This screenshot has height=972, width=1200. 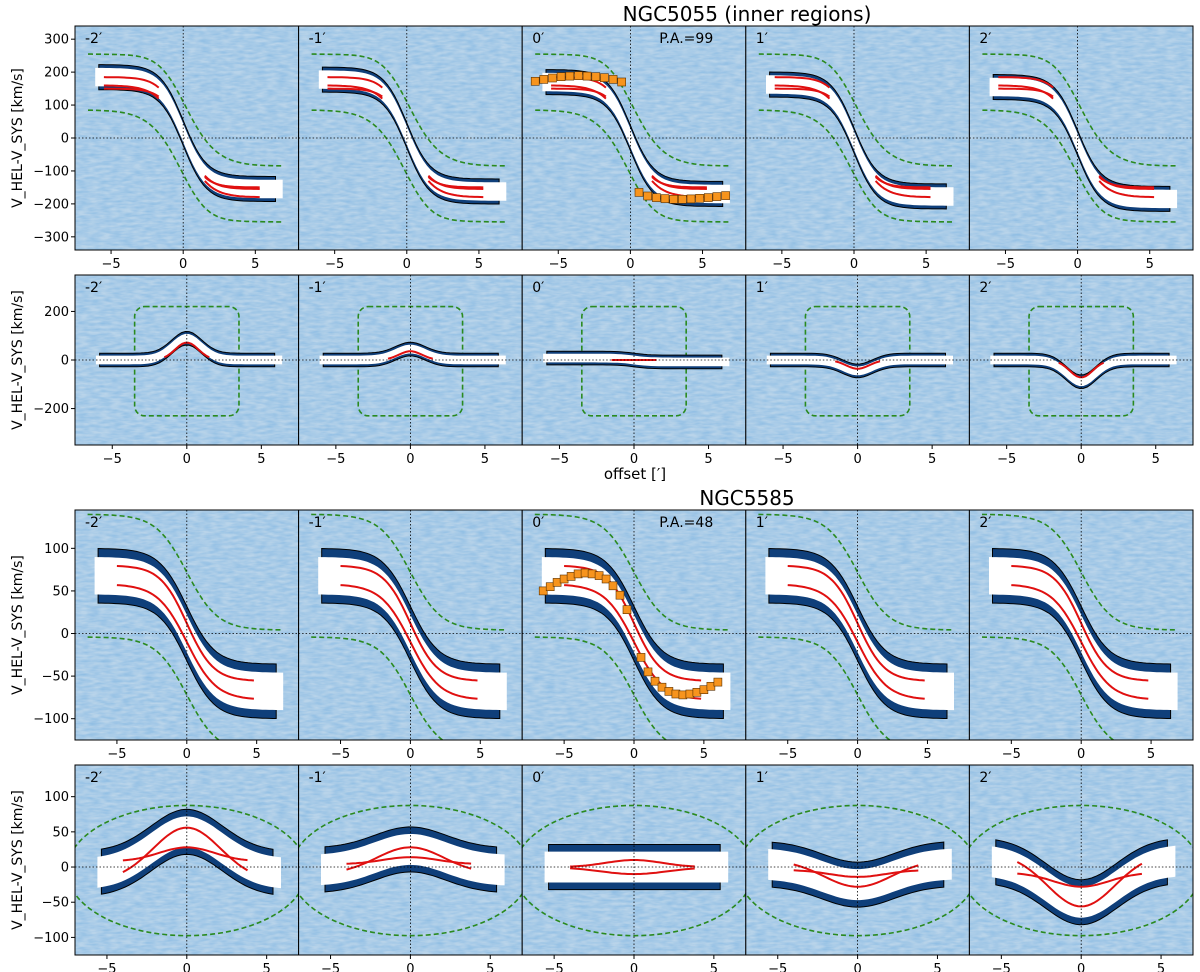 What do you see at coordinates (51, 237) in the screenshot?
I see `y-tick-label: −300` at bounding box center [51, 237].